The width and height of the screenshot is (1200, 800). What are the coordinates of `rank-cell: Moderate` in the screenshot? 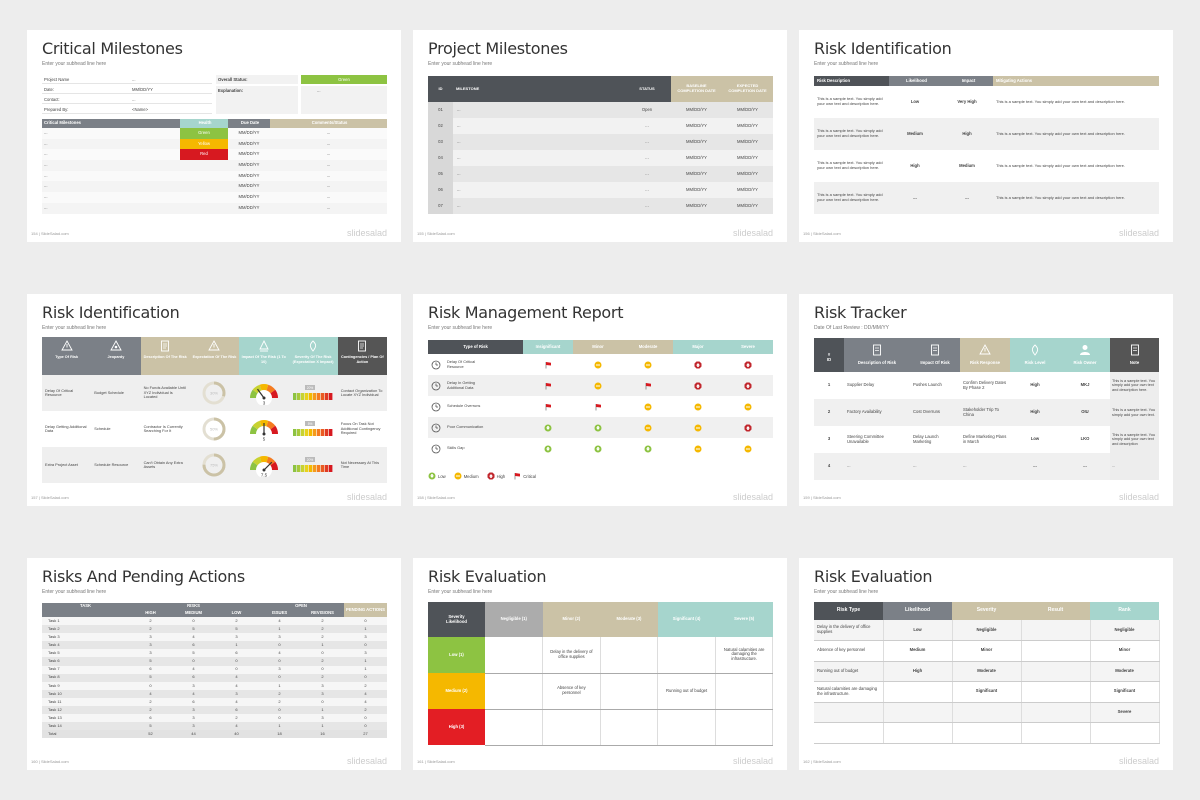 It's located at (1125, 671).